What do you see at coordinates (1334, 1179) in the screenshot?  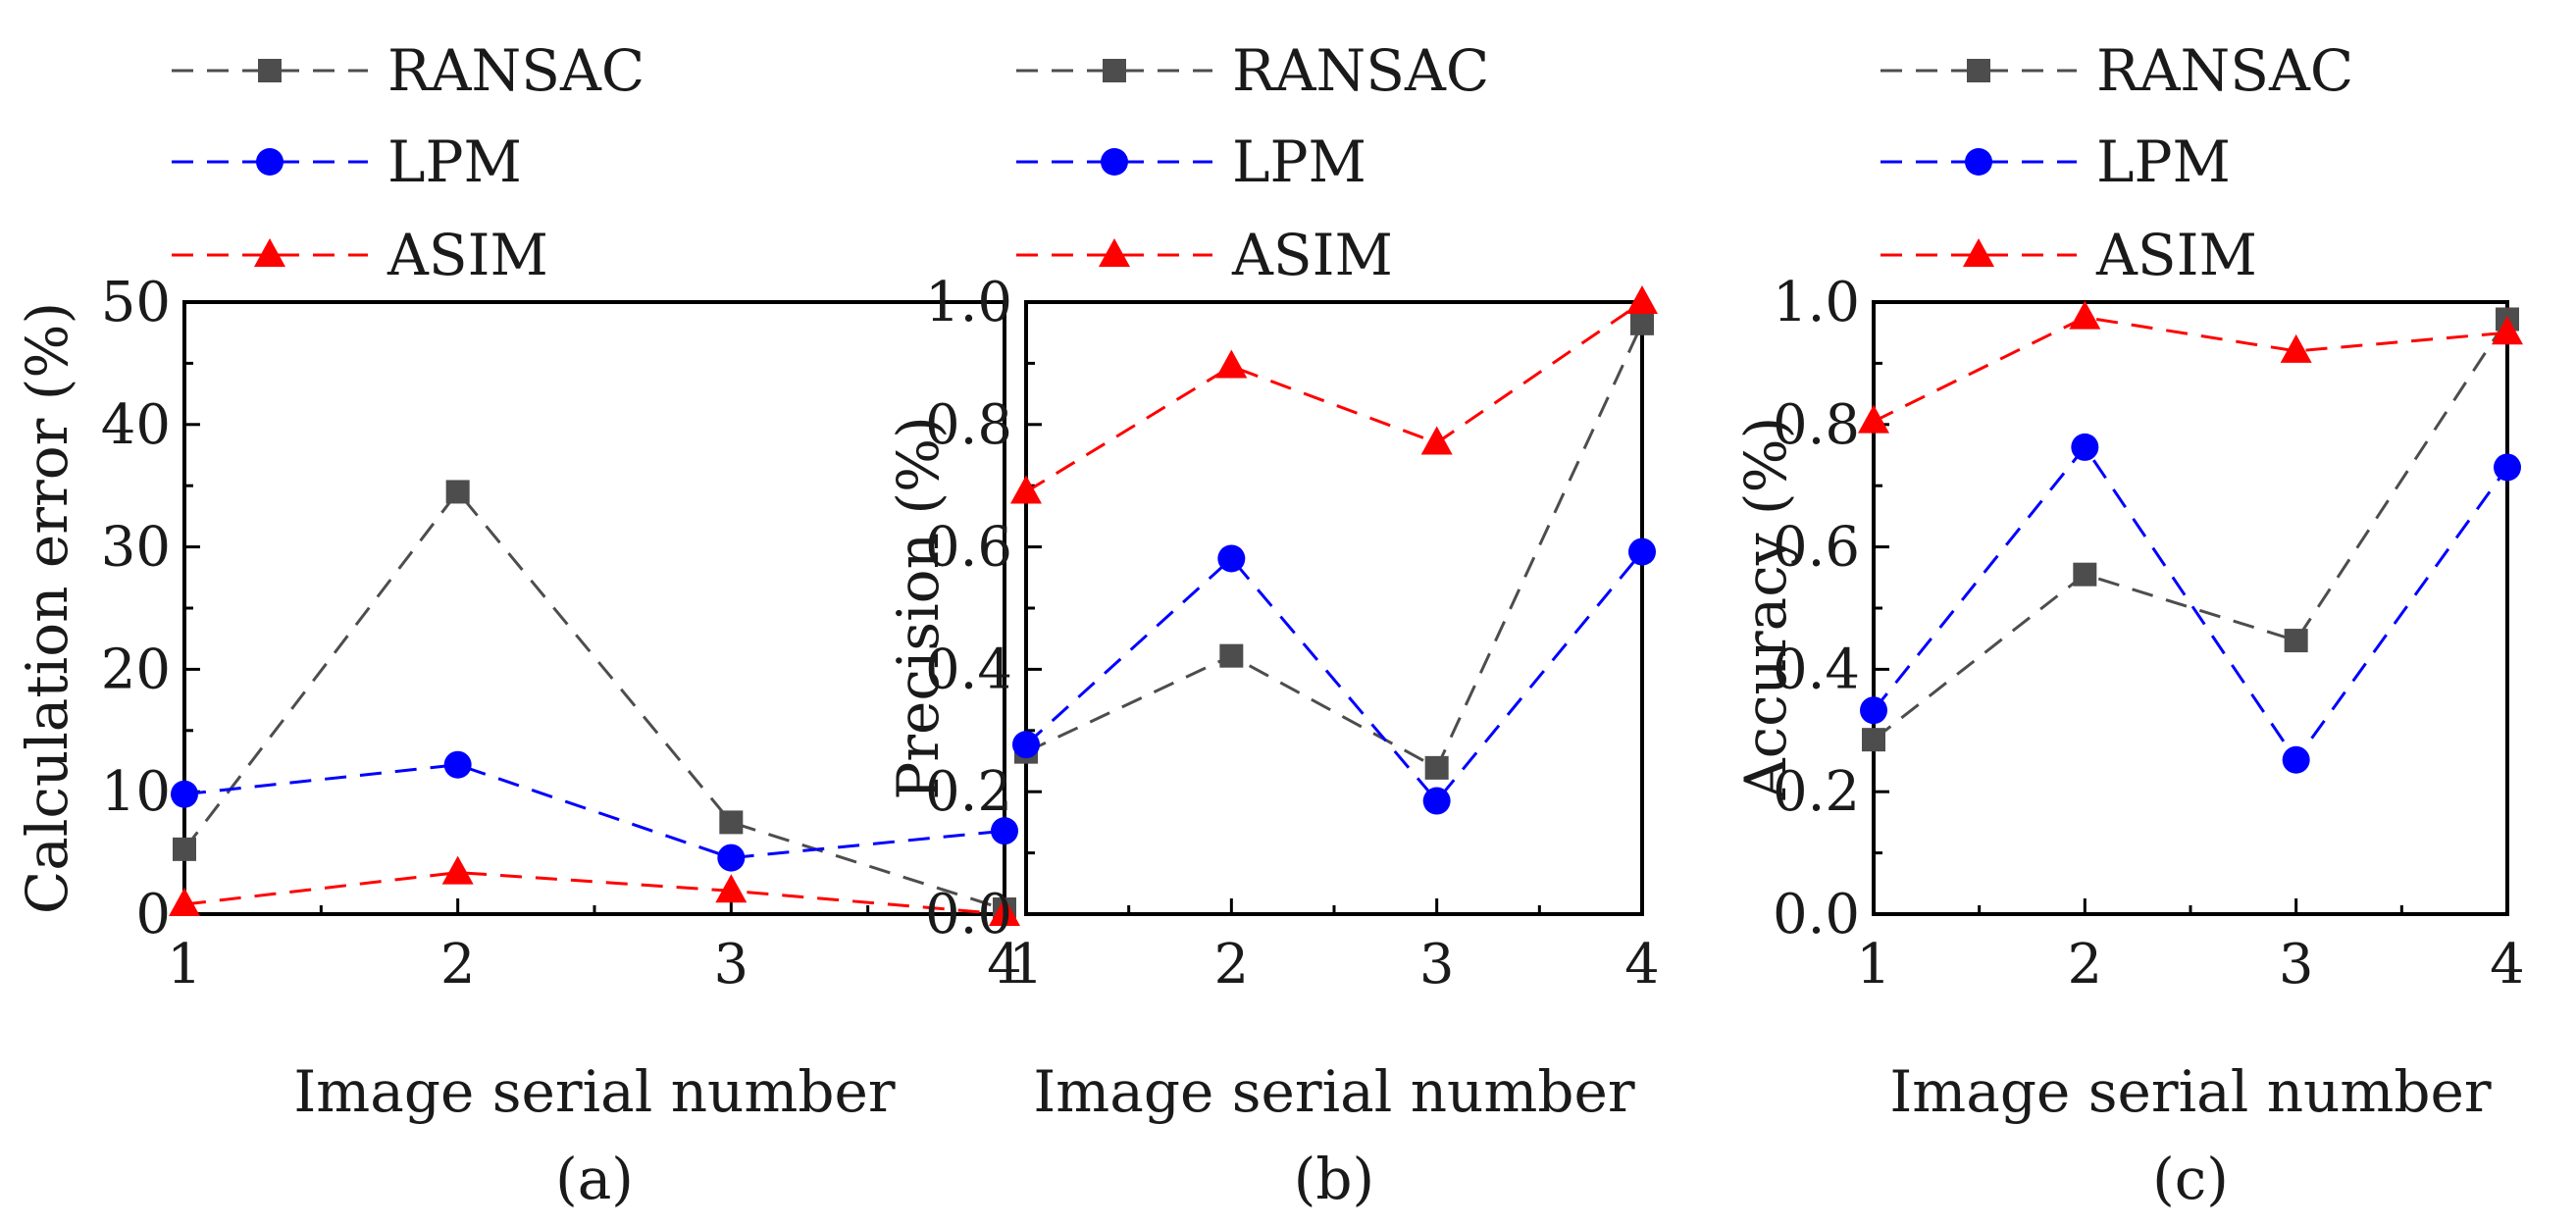 I see `panel-caption: (b)` at bounding box center [1334, 1179].